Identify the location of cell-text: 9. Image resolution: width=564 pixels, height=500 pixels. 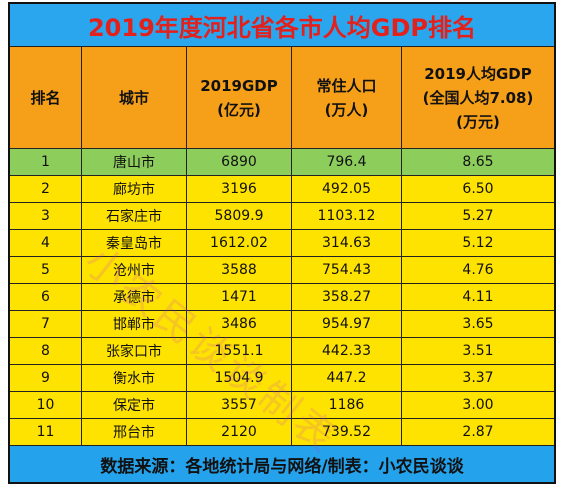
(46, 378).